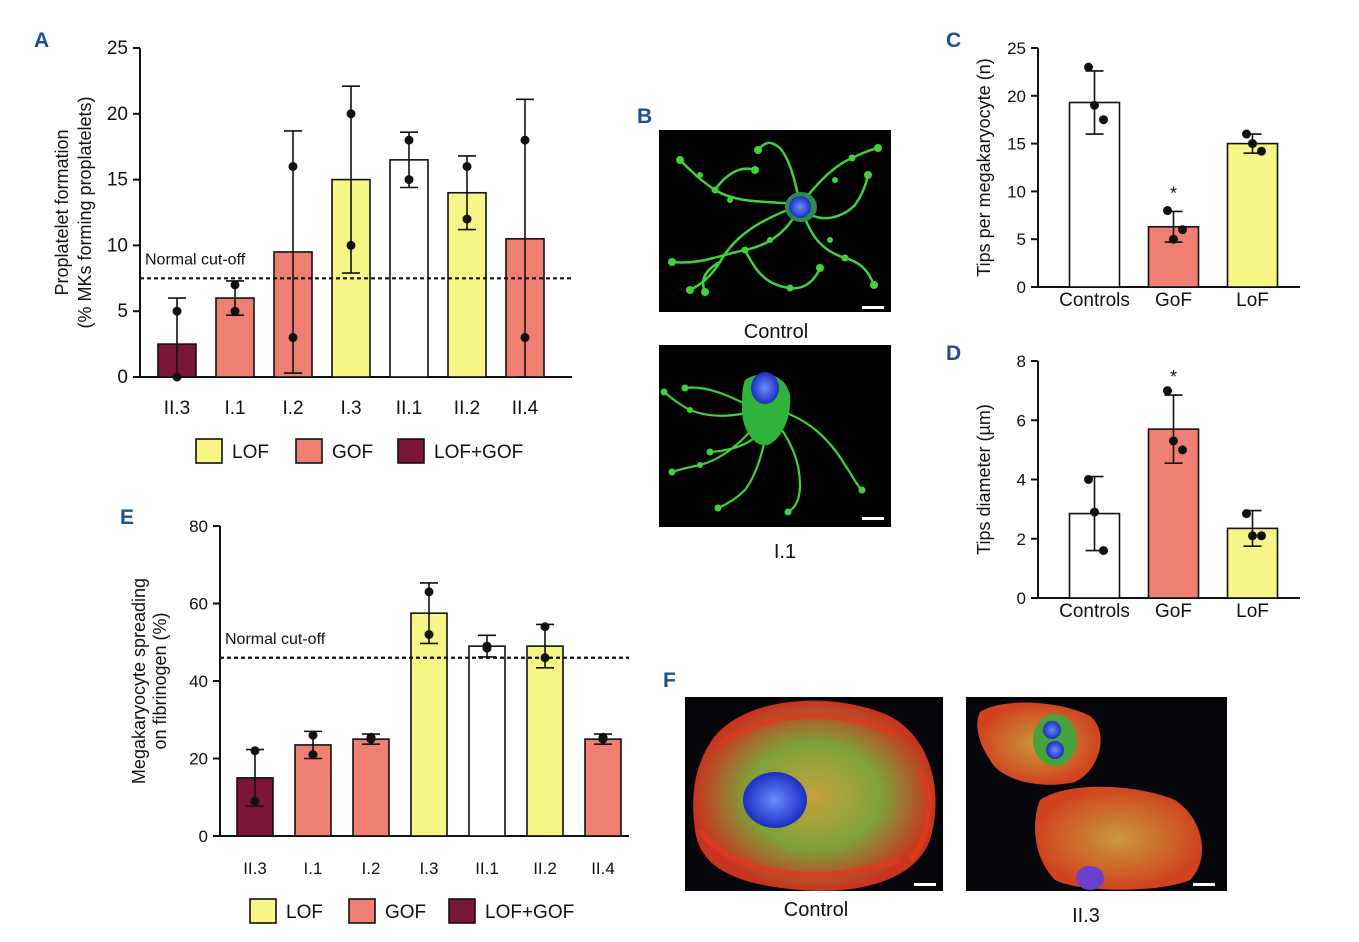  I want to click on panel-f: F Control II.3, so click(945, 798).